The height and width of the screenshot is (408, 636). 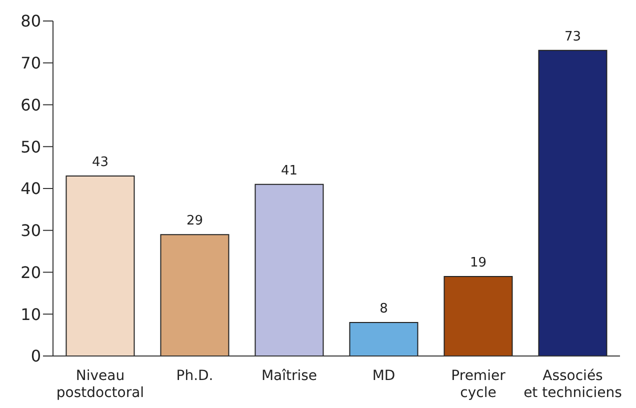 I want to click on data-label: 41, so click(x=289, y=170).